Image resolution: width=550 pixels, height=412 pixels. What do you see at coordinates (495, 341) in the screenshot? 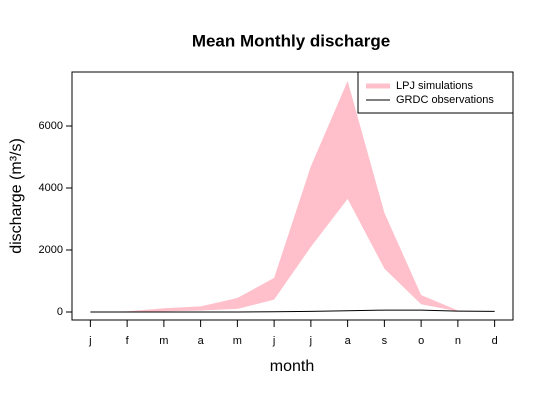
I see `x-tick-label: d` at bounding box center [495, 341].